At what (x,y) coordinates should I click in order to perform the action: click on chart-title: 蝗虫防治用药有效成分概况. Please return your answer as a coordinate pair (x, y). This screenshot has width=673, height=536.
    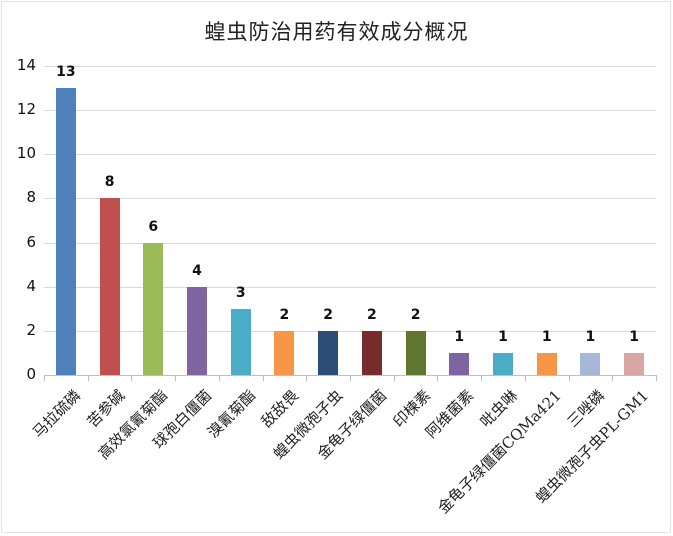
    Looking at the image, I should click on (336, 32).